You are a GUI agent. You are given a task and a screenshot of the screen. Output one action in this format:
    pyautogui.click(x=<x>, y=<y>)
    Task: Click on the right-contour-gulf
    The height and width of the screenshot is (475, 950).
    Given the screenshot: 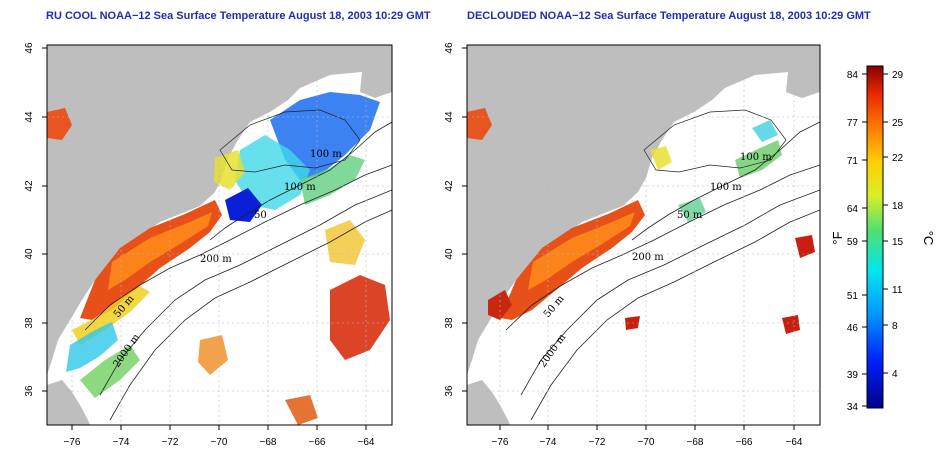 What is the action you would take?
    pyautogui.click(x=715, y=141)
    